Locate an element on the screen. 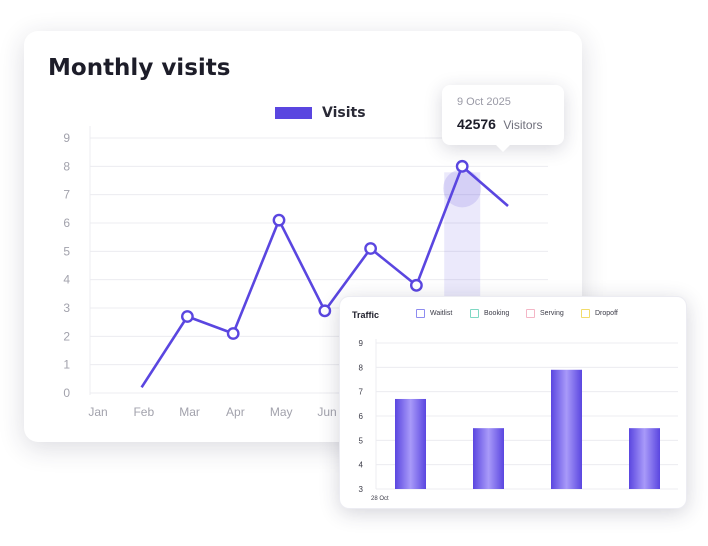 This screenshot has width=708, height=546. y-tick-label: 0 is located at coordinates (66, 393).